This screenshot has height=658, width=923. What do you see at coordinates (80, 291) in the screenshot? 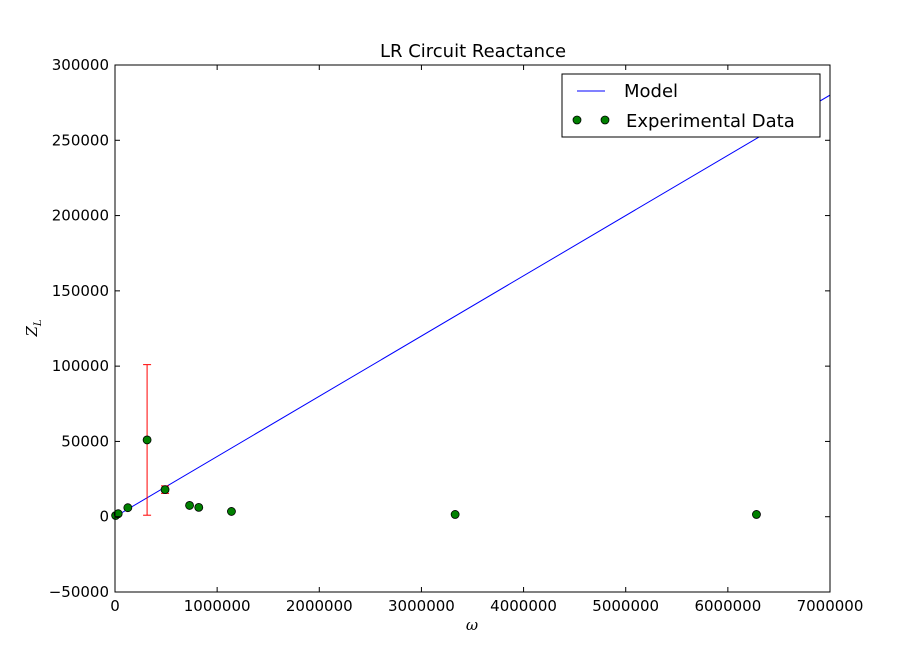
I see `y-tick-label: 150000` at bounding box center [80, 291].